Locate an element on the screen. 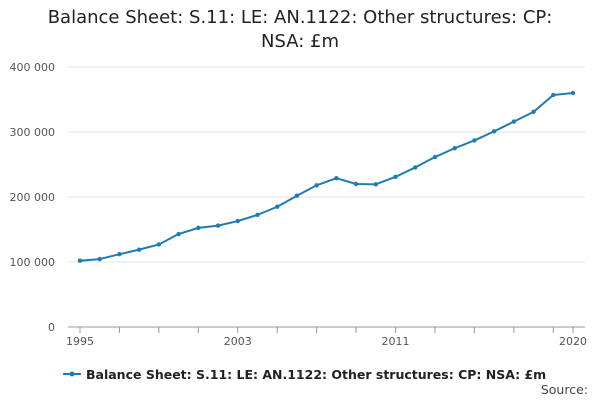 The width and height of the screenshot is (600, 400). y-tick-label: 300 000 is located at coordinates (33, 132).